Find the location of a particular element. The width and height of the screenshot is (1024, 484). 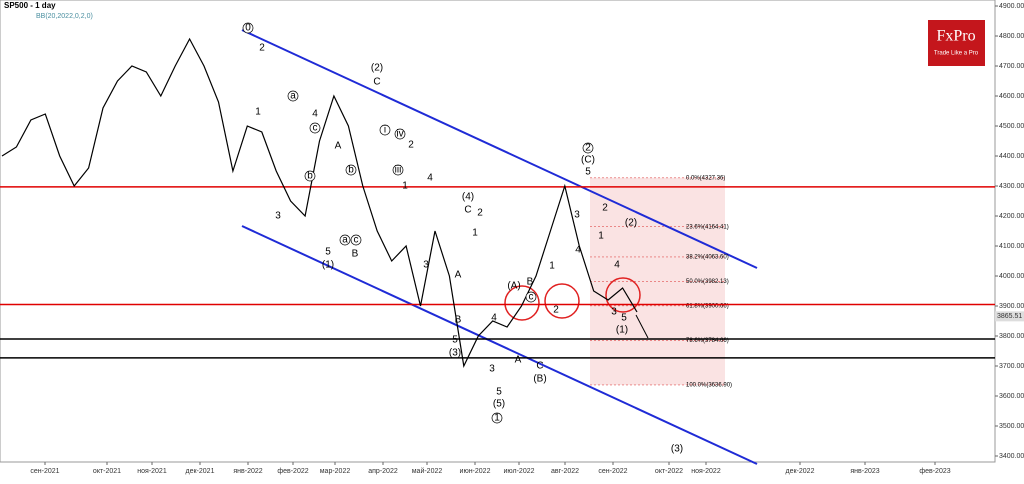

wave-label: 0 is located at coordinates (248, 28).